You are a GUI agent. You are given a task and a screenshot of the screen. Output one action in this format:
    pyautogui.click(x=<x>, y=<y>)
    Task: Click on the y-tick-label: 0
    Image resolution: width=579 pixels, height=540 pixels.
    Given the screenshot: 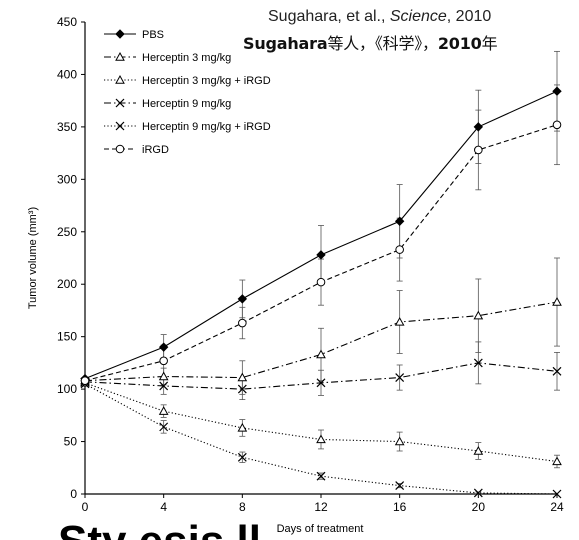 What is the action you would take?
    pyautogui.click(x=73, y=494)
    